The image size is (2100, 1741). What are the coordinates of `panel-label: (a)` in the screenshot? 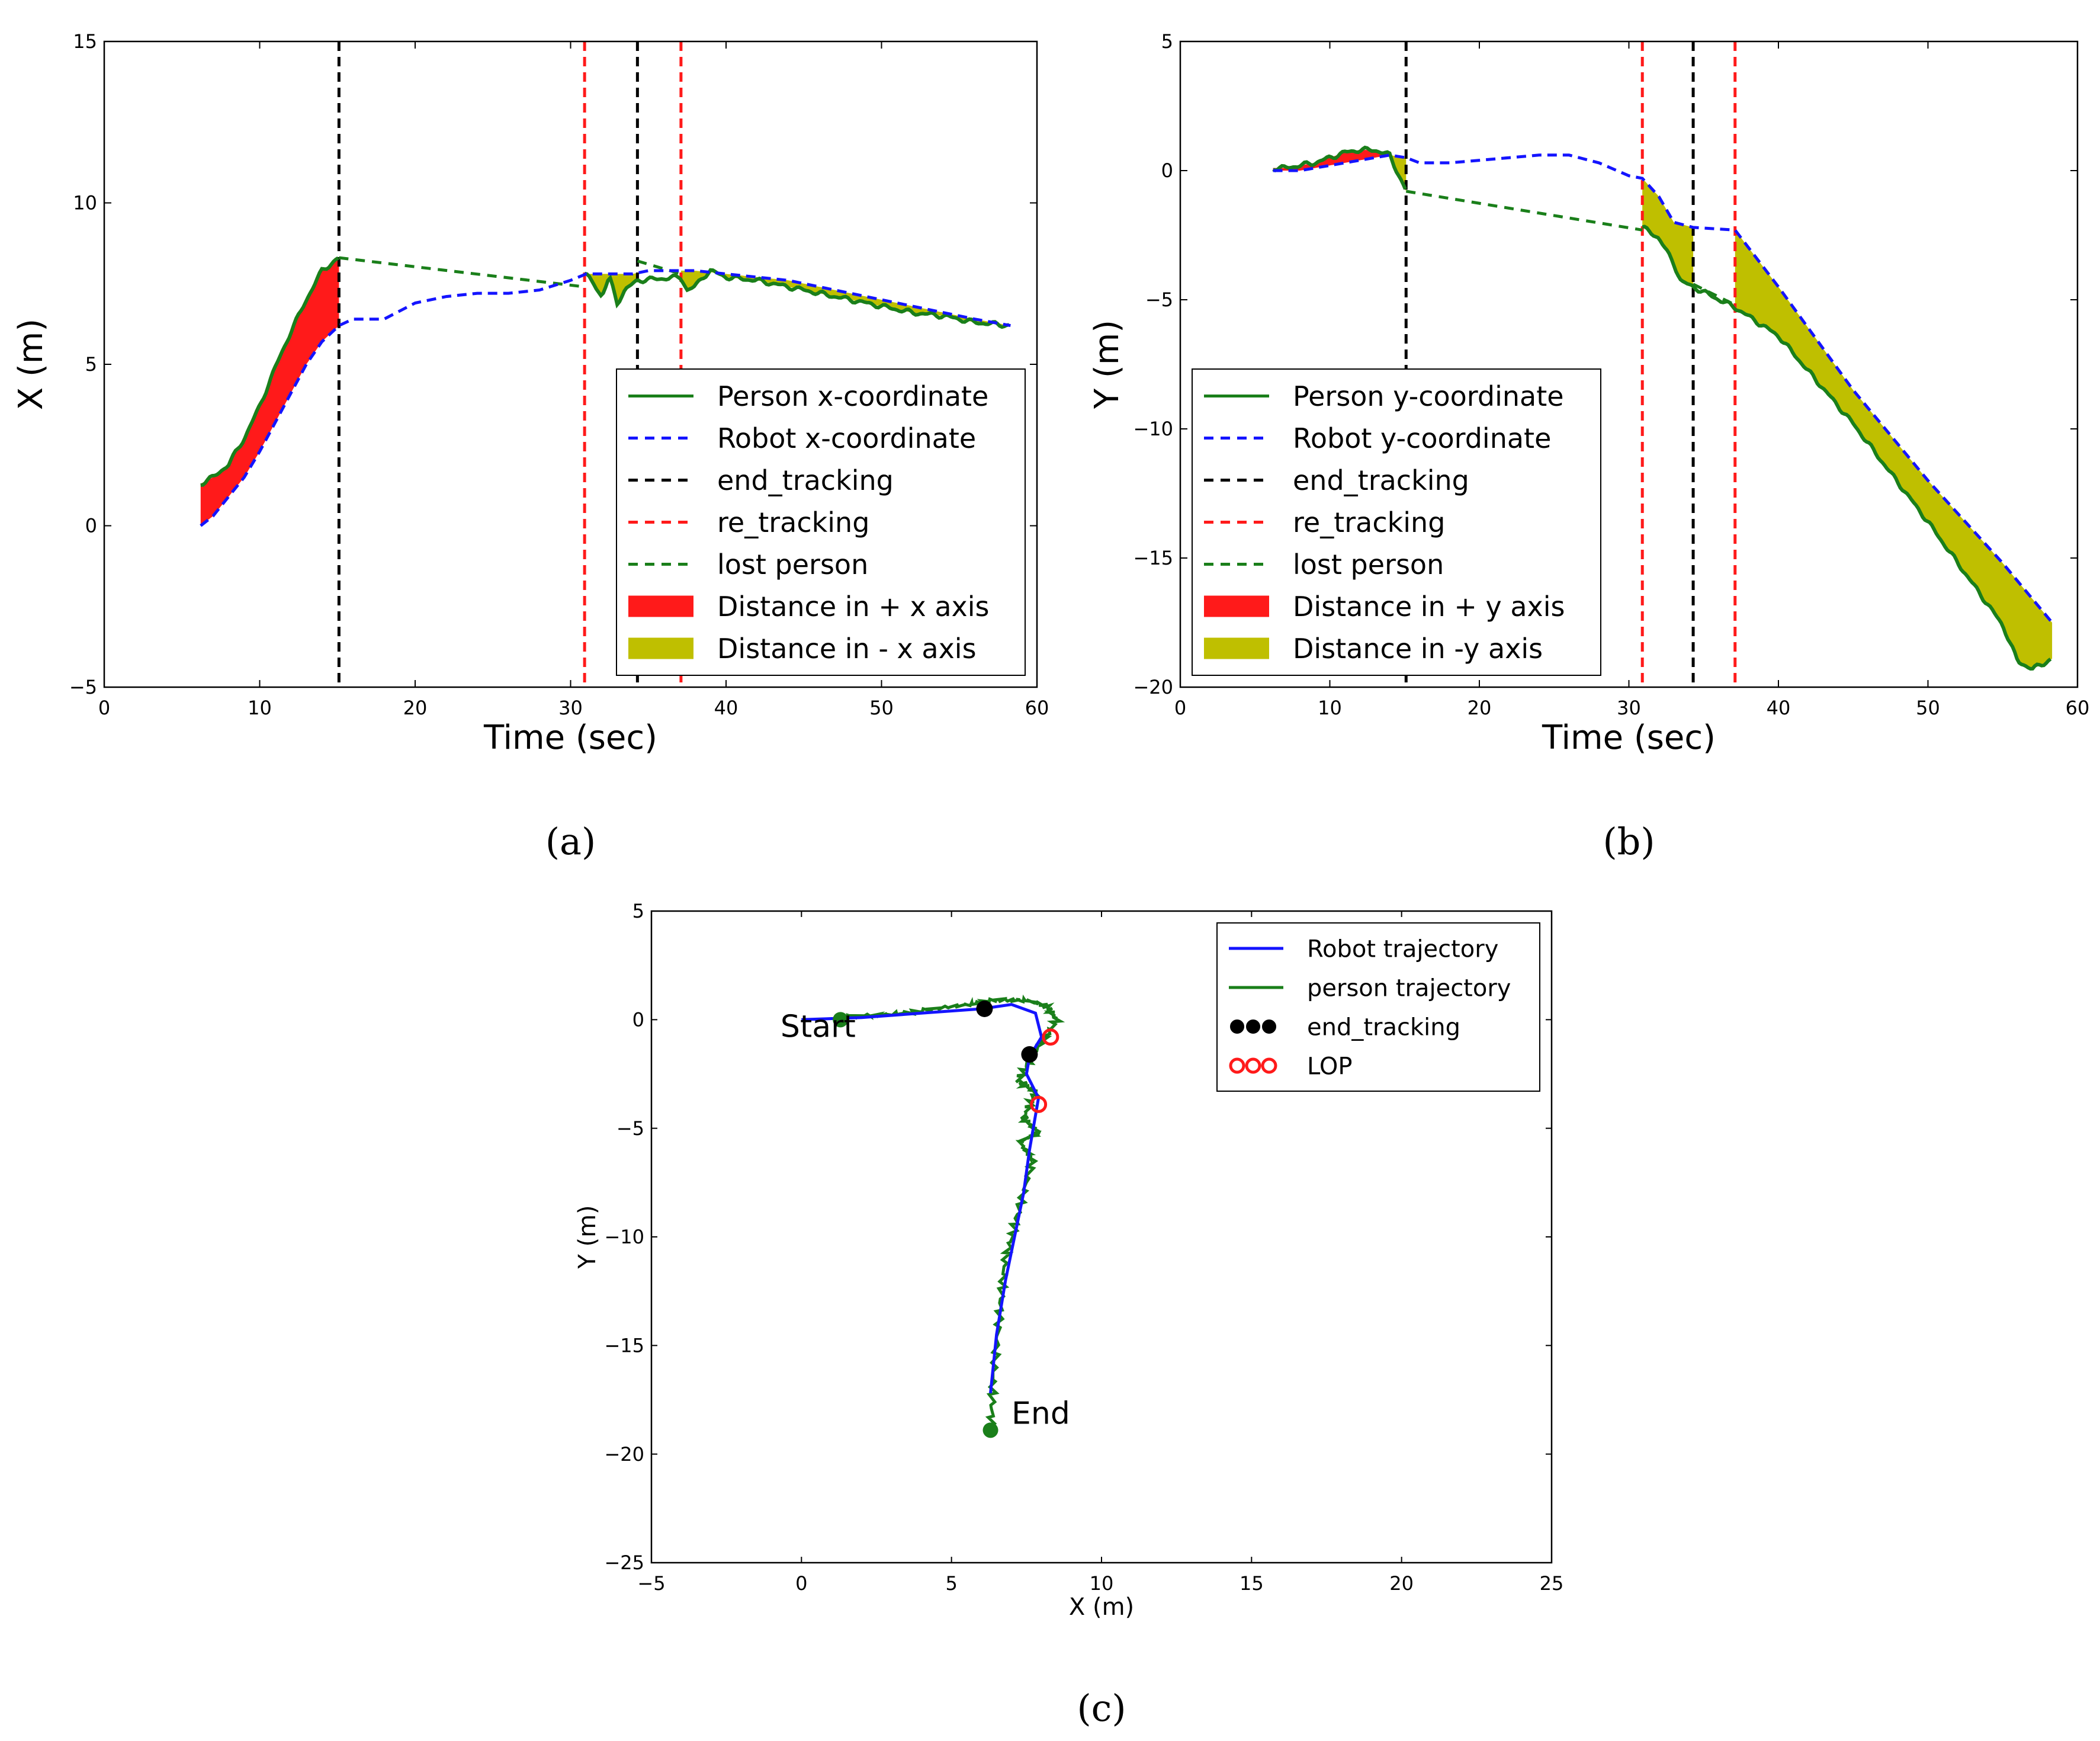 It's located at (571, 841).